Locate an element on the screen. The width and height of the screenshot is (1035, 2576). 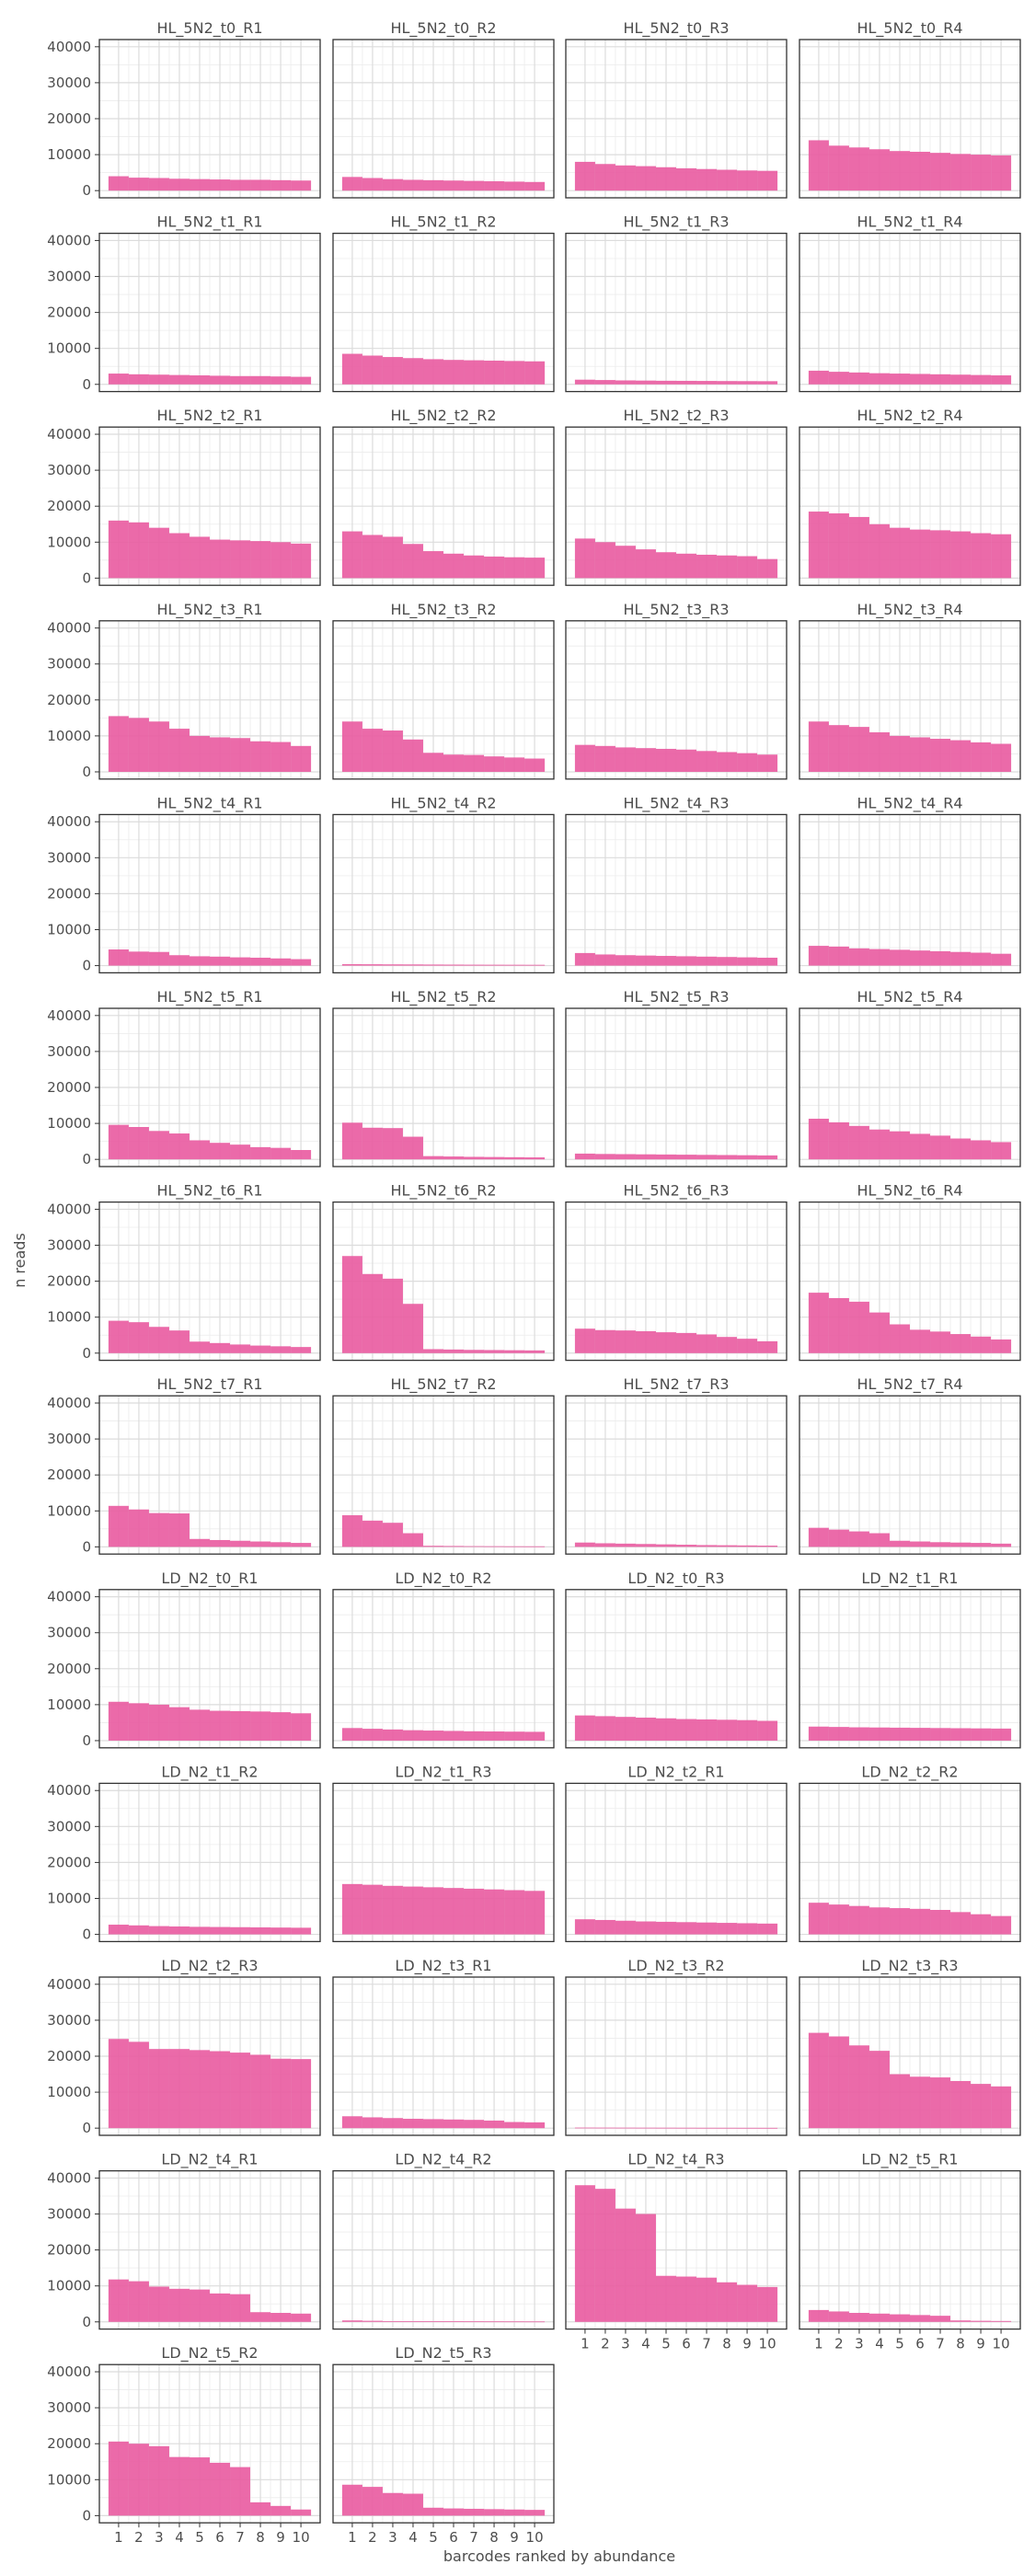
panel-HL_5N2_t0_R1: HL_5N2_t0_R1 0 10000 20000 30000 40000 is located at coordinates (184, 109).